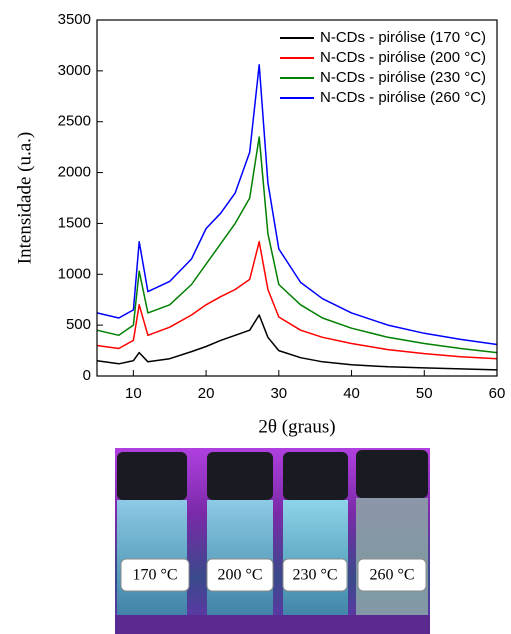 The image size is (511, 634). What do you see at coordinates (403, 57) in the screenshot?
I see `legend-label: N-CDs - pirólise (200 °C)` at bounding box center [403, 57].